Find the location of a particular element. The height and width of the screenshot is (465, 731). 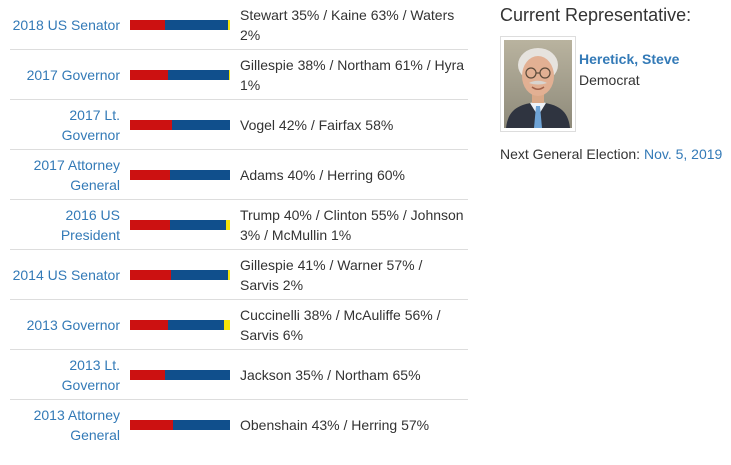

race-row: 2017 Lt. Governor Vogel 42% / Fairfax 58% is located at coordinates (239, 125).